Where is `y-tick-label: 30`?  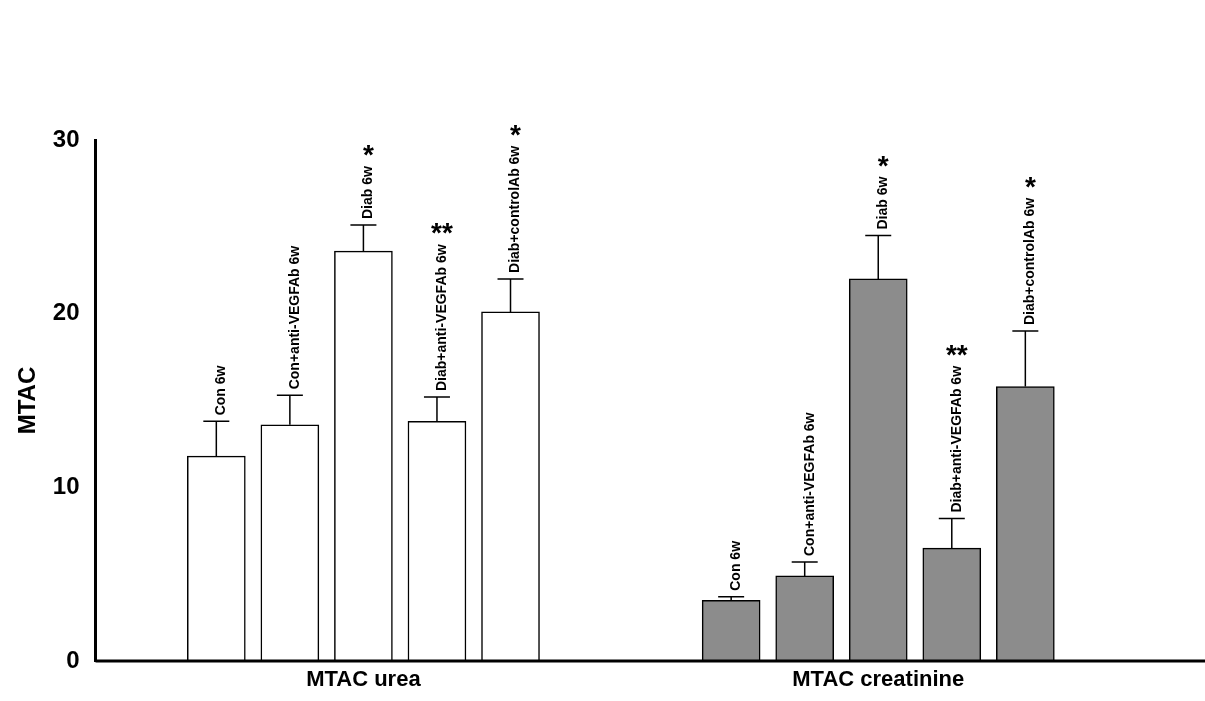
y-tick-label: 30 is located at coordinates (66, 138).